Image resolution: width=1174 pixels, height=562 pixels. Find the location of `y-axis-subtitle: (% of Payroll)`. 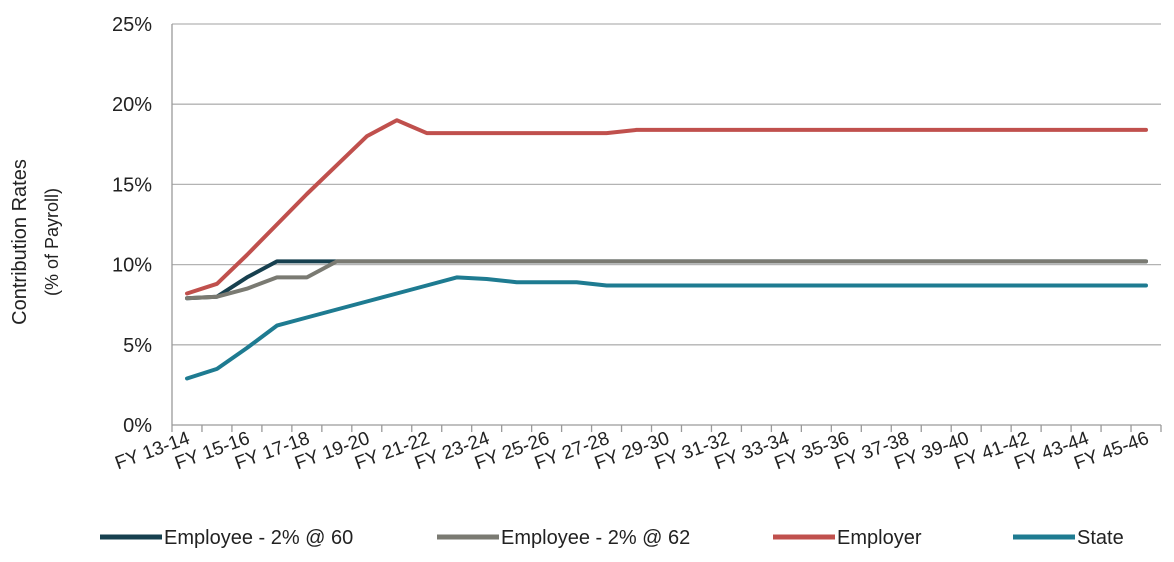

y-axis-subtitle: (% of Payroll) is located at coordinates (52, 242).